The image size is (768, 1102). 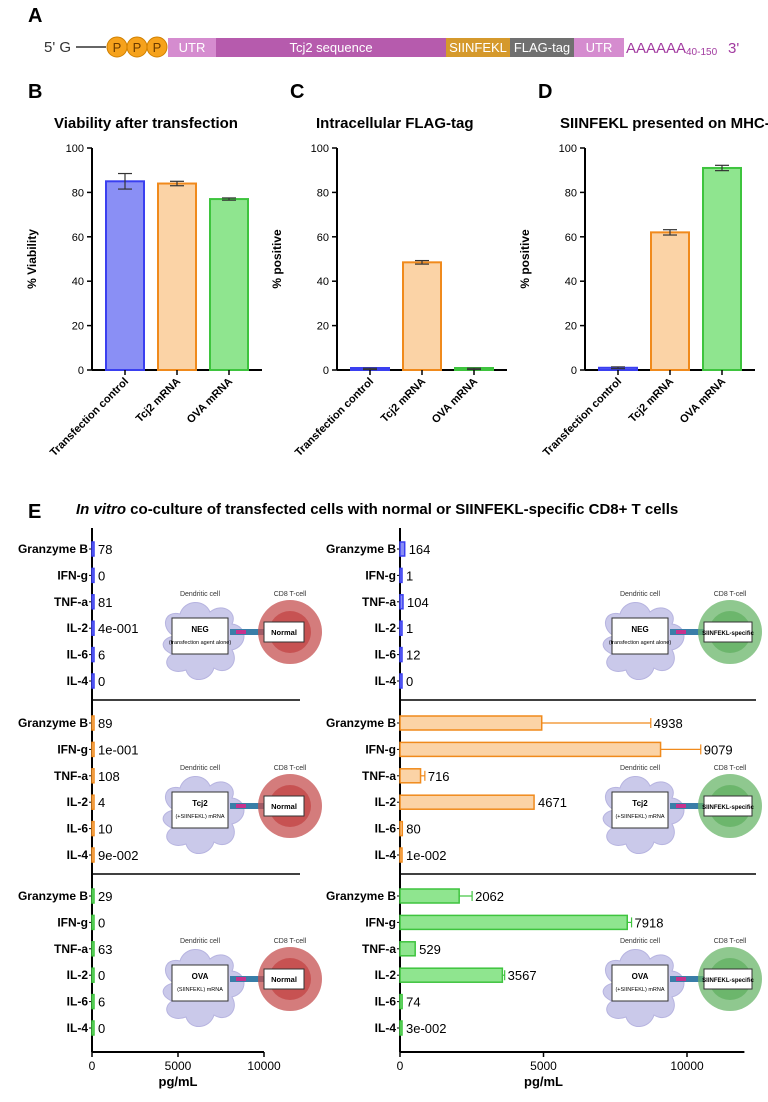 I want to click on three-prime-label: 3', so click(x=733, y=48).